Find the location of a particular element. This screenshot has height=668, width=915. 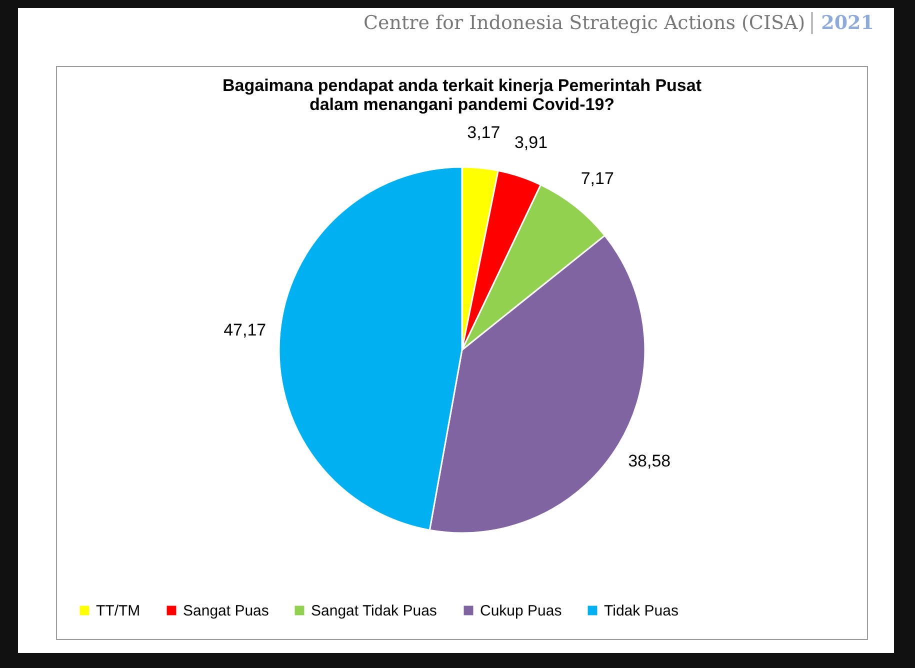

data-label: 3,91 is located at coordinates (531, 142).